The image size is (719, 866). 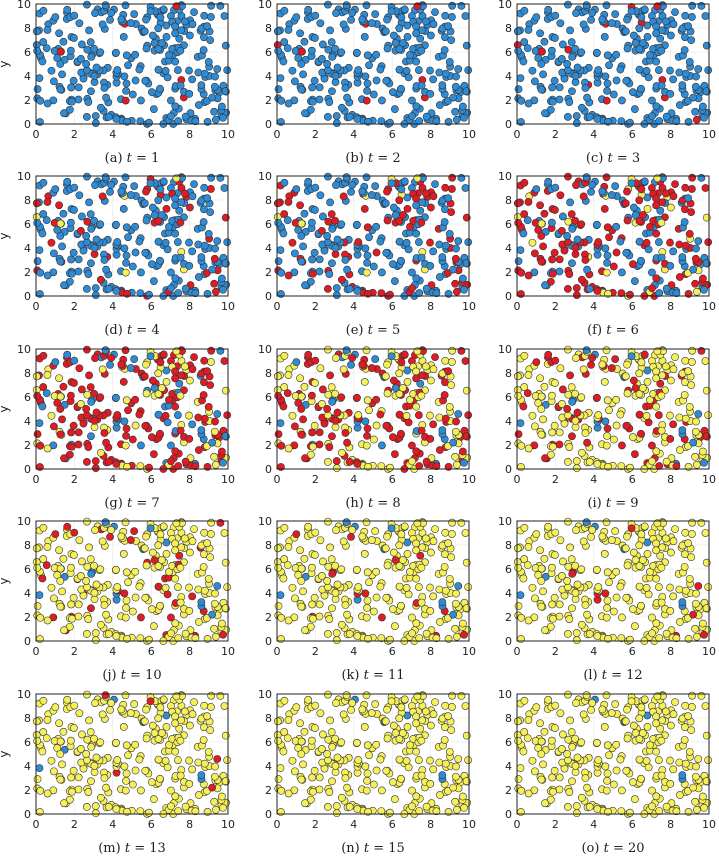 What do you see at coordinates (315, 479) in the screenshot?
I see `x-tick-label: 2` at bounding box center [315, 479].